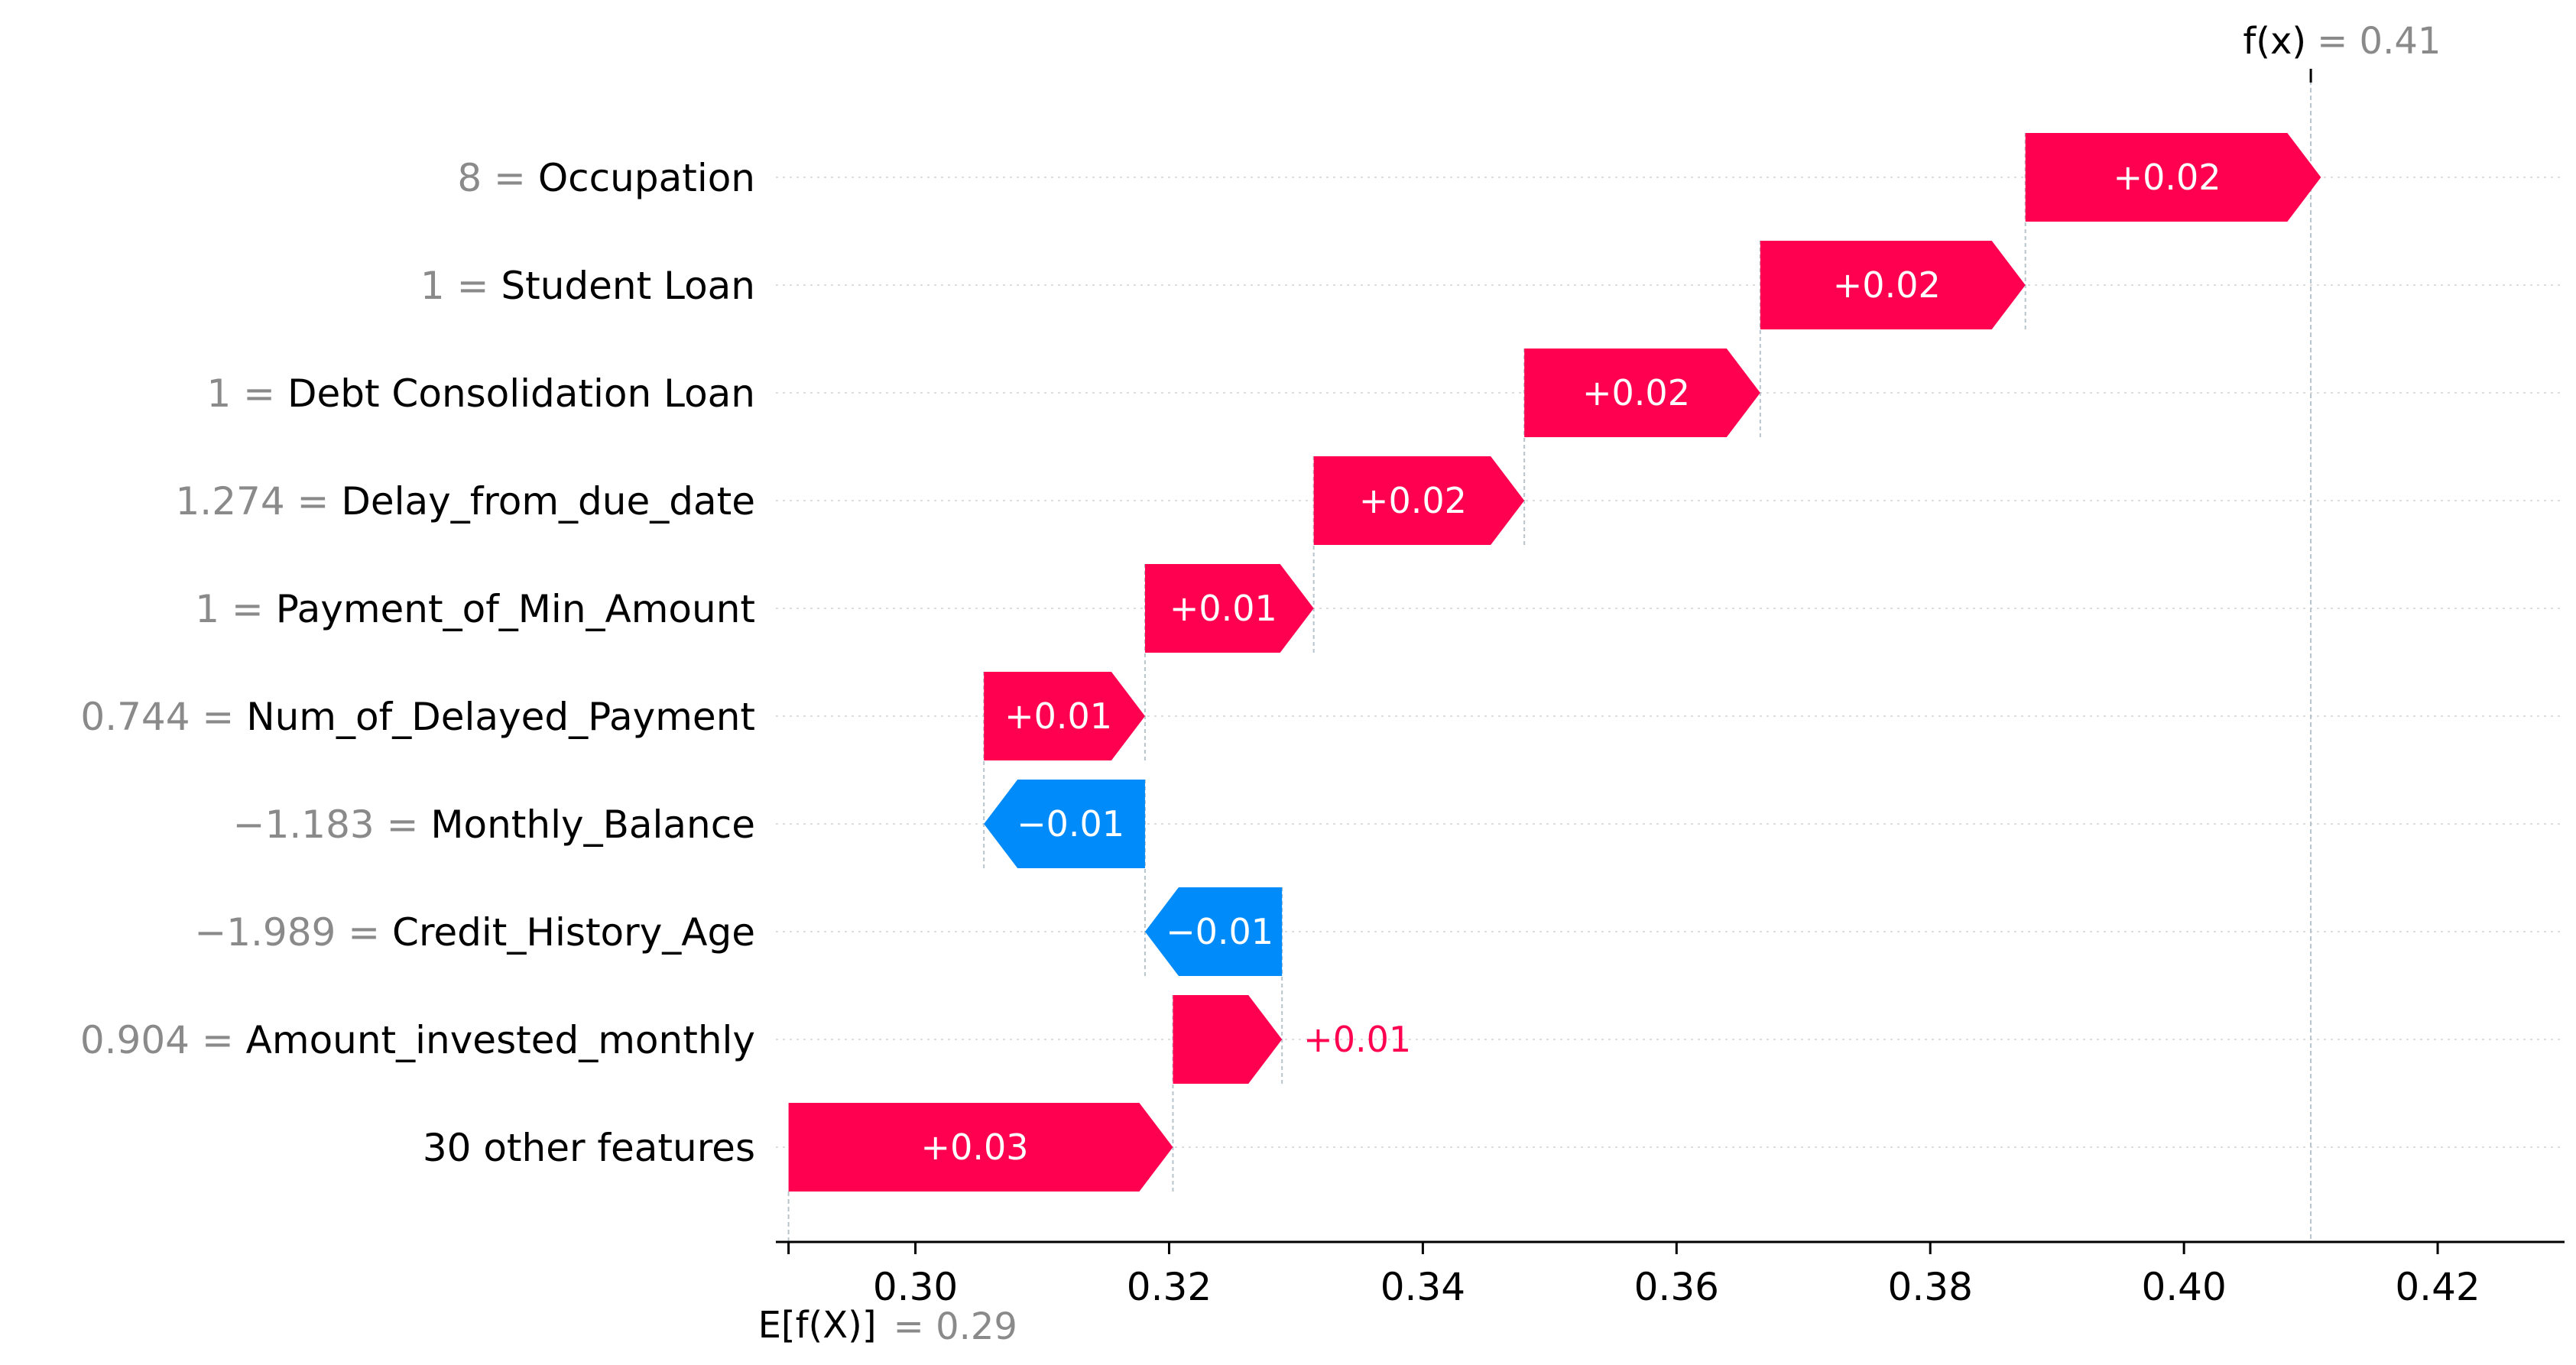 The image size is (2576, 1365). Describe the element at coordinates (592, 824) in the screenshot. I see `feature-name: Monthly_Balance` at that location.